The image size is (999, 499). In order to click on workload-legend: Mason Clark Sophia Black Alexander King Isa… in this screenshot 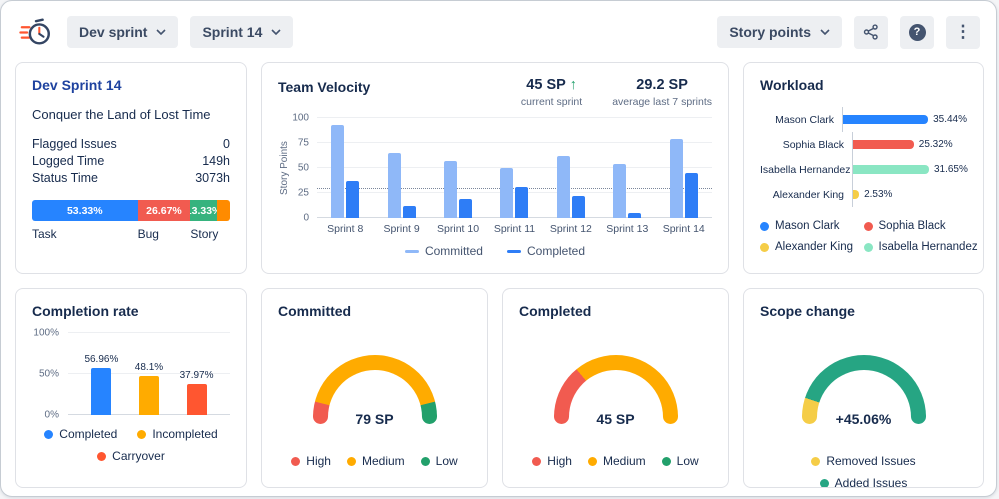, I will do `click(869, 236)`.